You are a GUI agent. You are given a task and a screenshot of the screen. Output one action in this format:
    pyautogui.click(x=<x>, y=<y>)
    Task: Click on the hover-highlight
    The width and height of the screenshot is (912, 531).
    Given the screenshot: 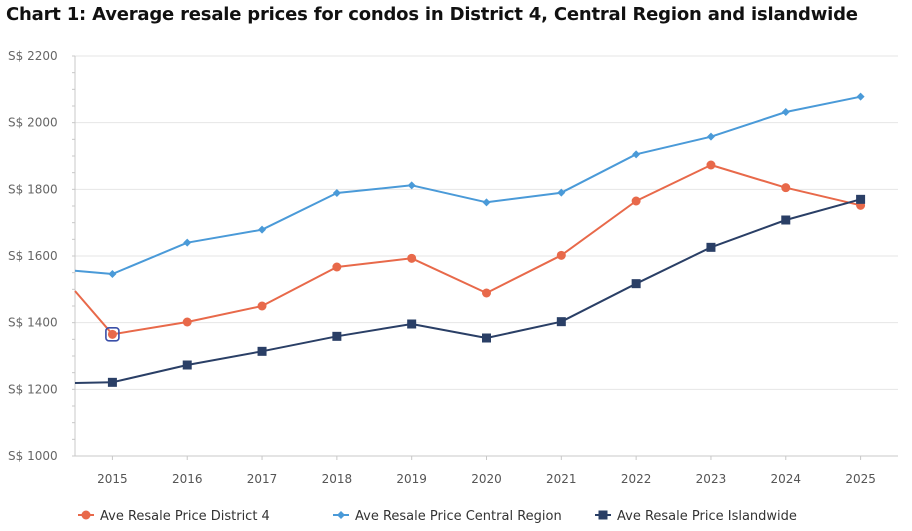 What is the action you would take?
    pyautogui.click(x=112, y=334)
    